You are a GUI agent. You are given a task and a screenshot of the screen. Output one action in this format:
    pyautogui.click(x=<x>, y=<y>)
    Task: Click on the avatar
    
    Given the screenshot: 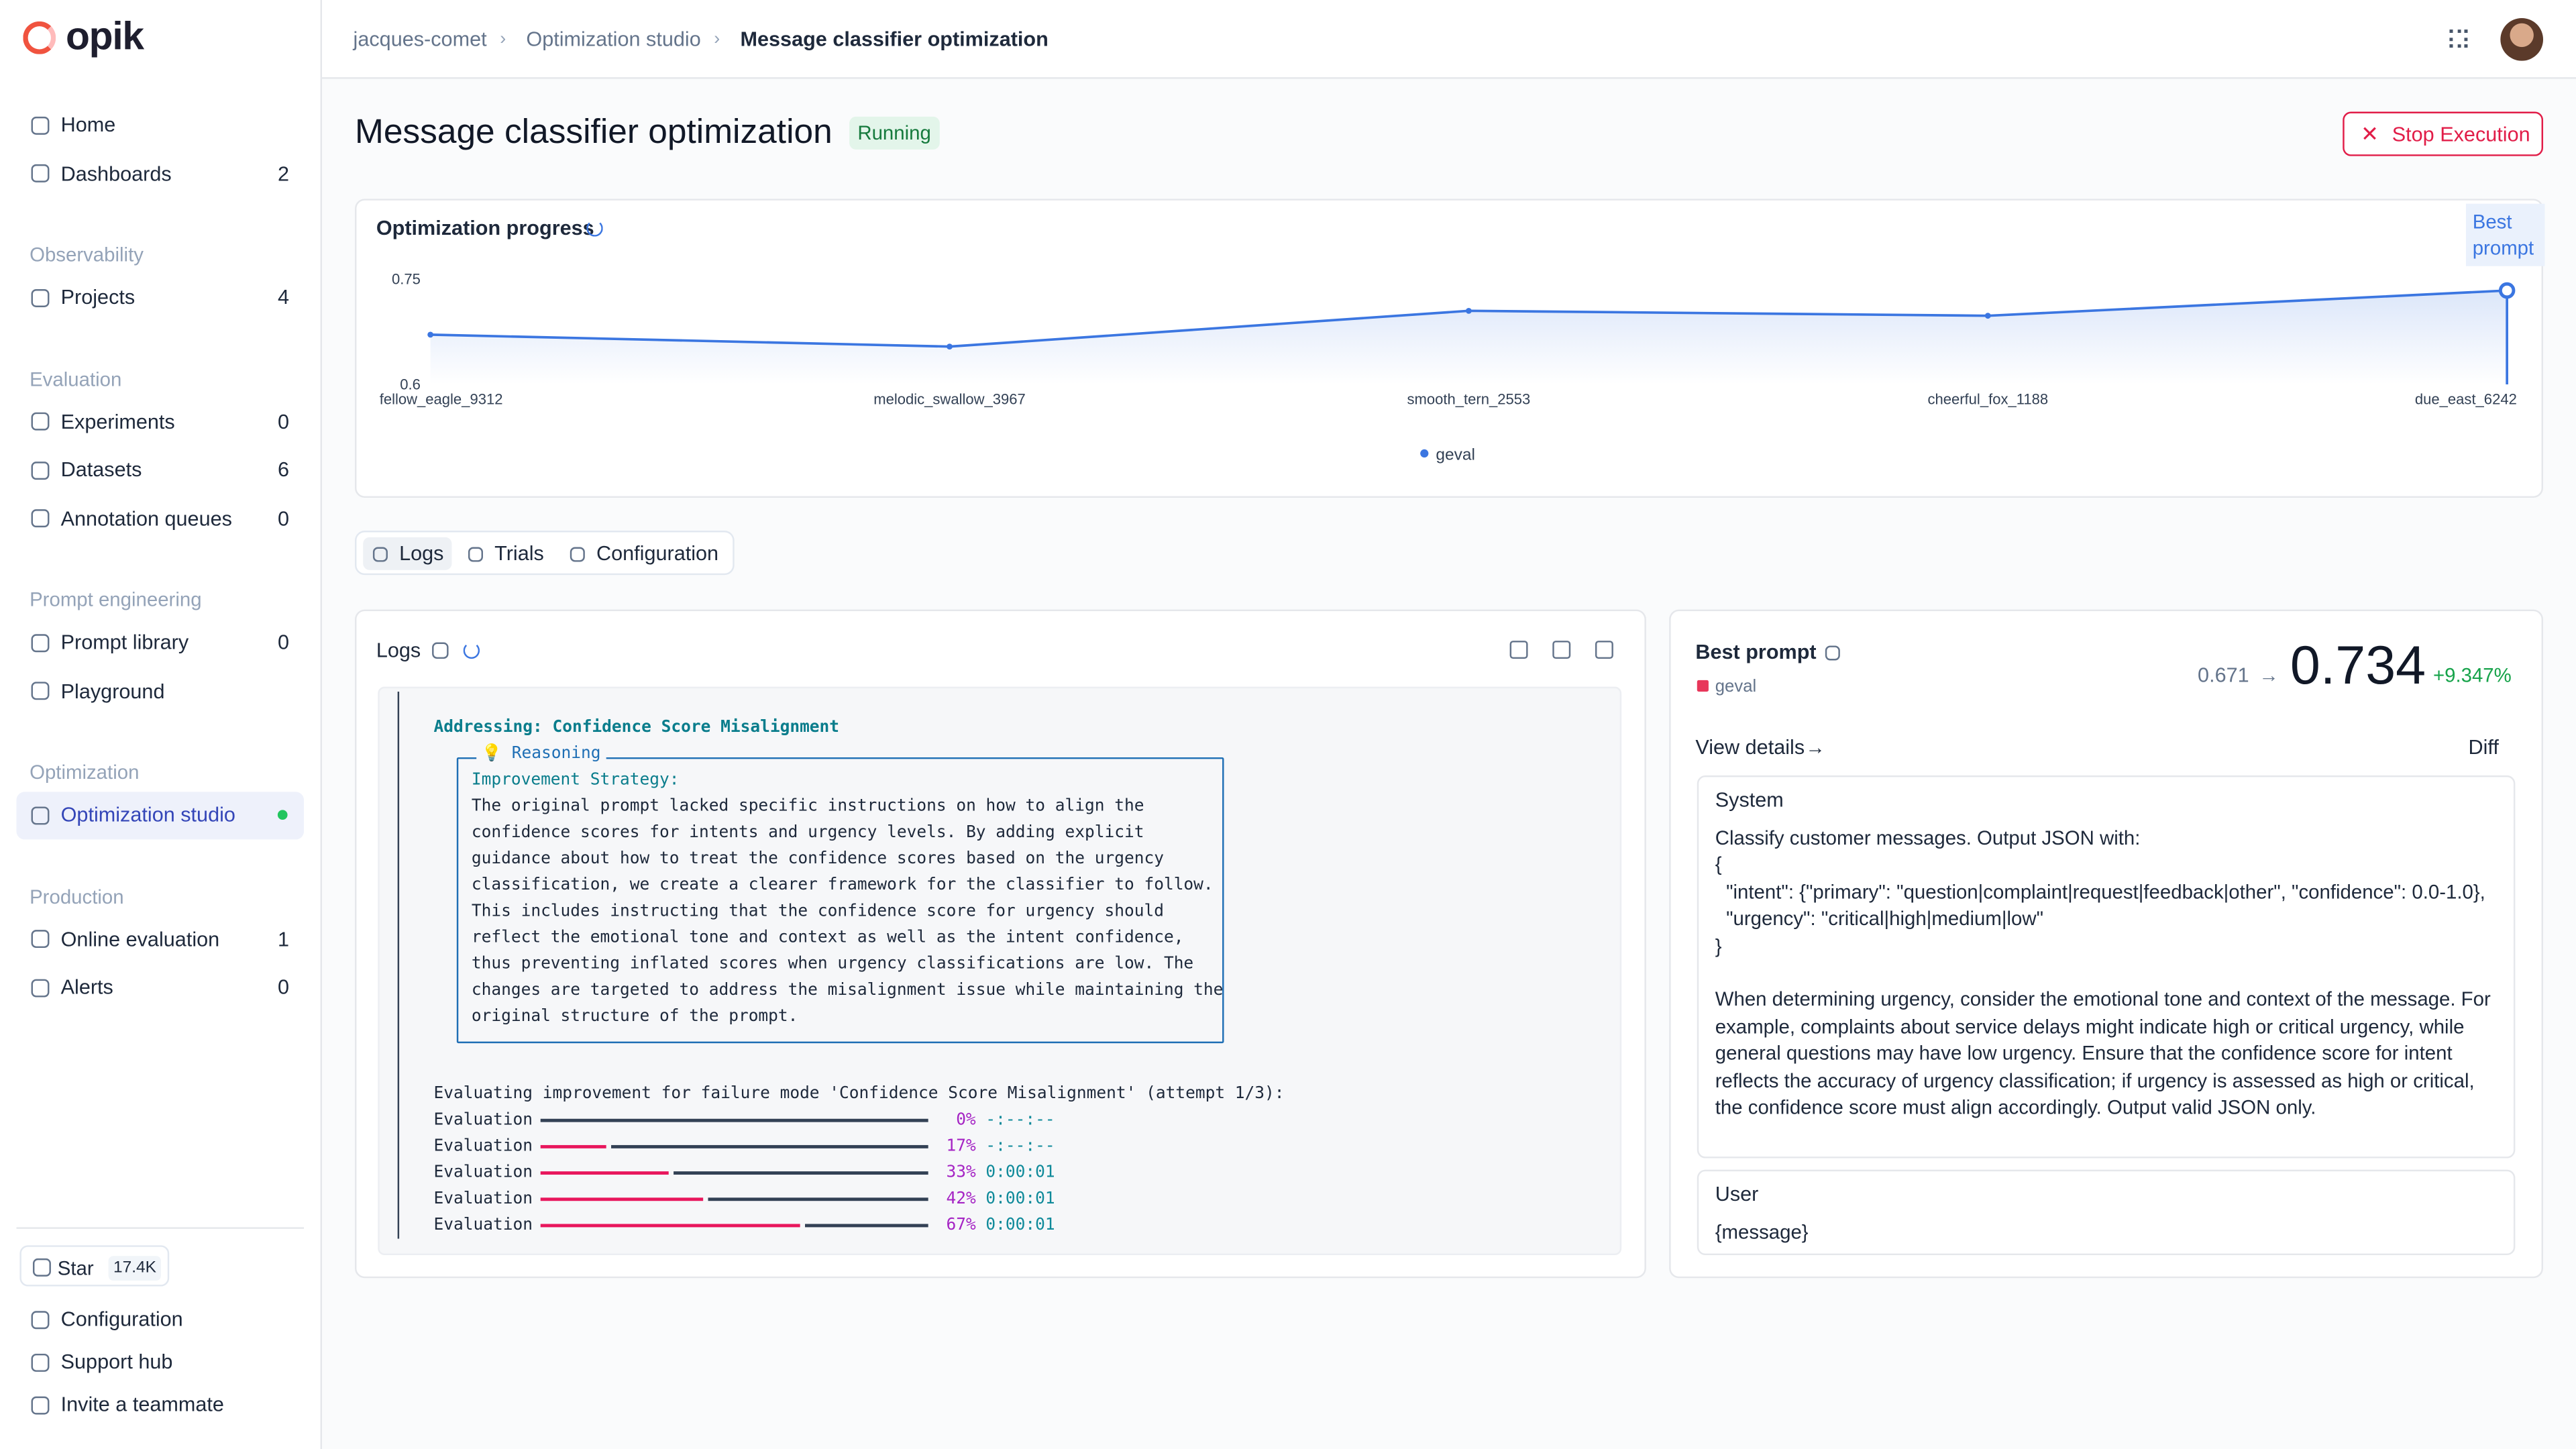 What is the action you would take?
    pyautogui.click(x=2522, y=39)
    